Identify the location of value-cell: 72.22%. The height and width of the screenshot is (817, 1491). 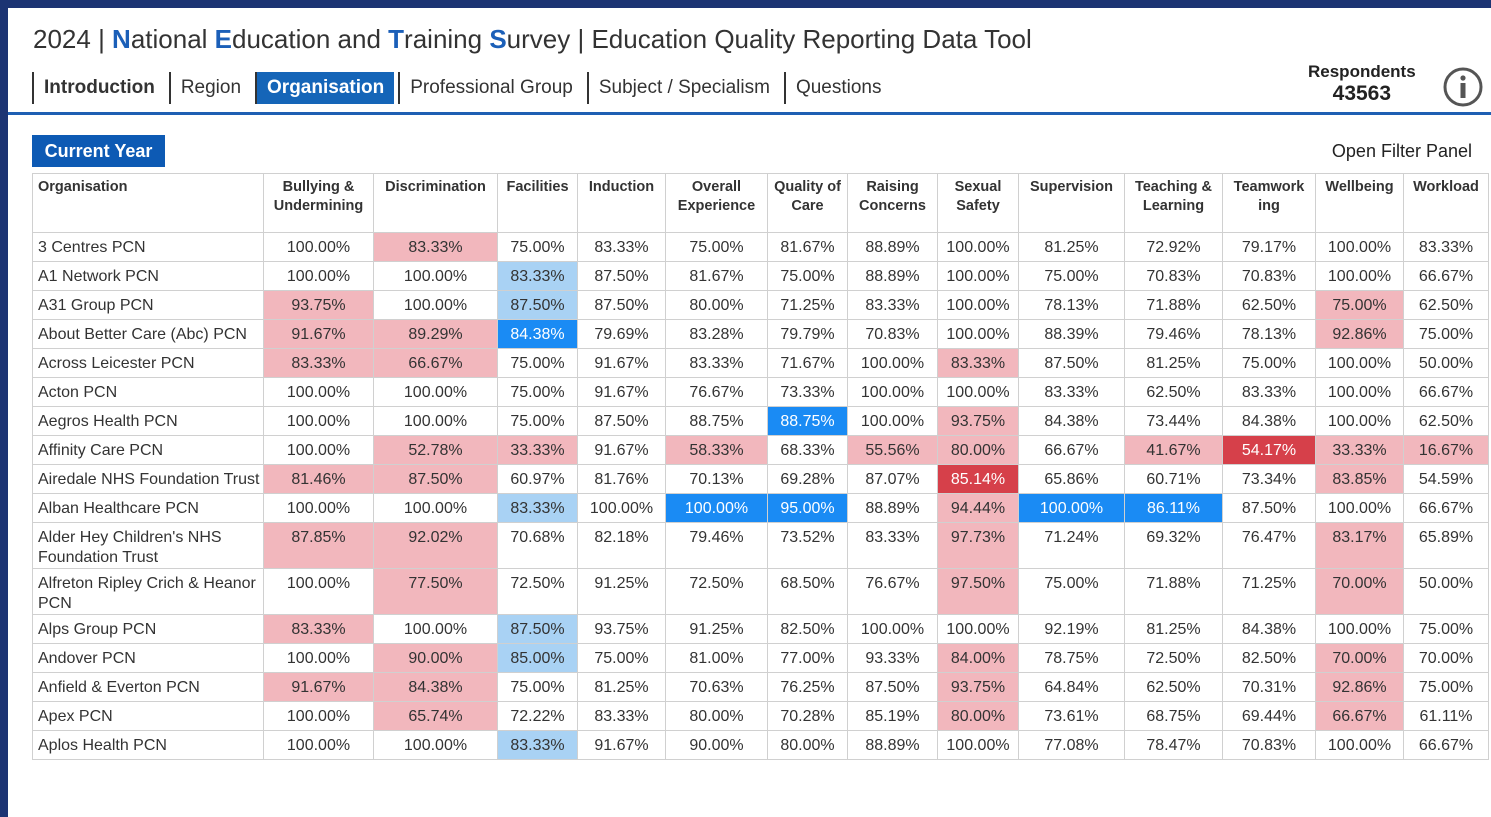
(537, 716).